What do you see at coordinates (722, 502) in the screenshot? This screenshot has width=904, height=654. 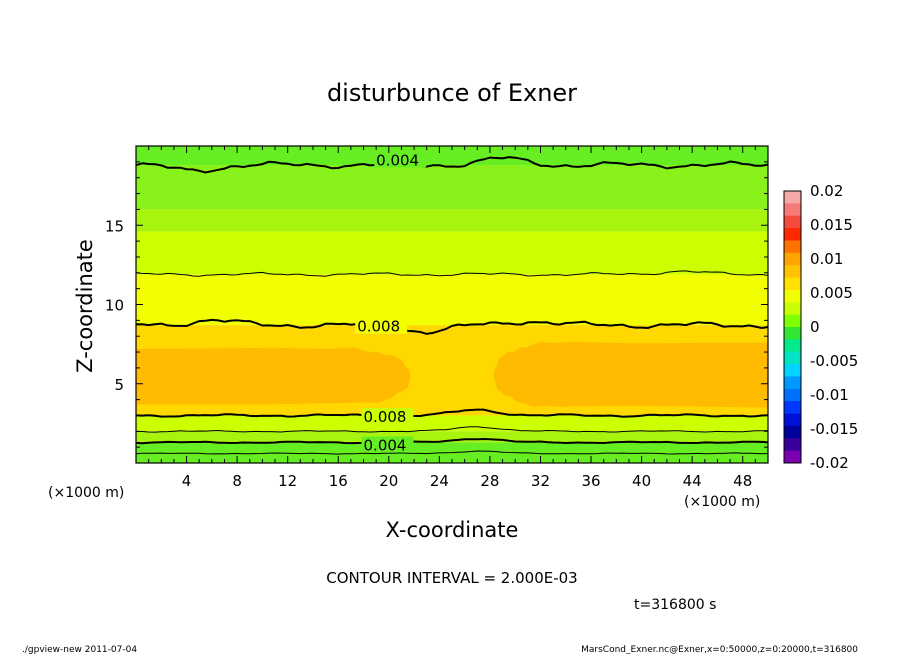 I see `x-unit-right: (×1000 m)` at bounding box center [722, 502].